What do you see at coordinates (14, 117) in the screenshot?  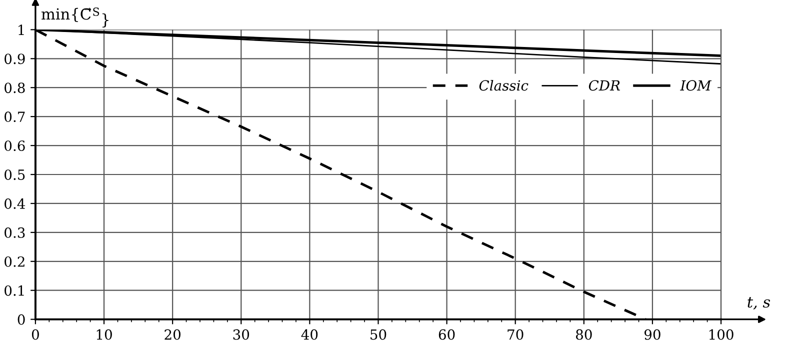 I see `y-tick-label: 0.7` at bounding box center [14, 117].